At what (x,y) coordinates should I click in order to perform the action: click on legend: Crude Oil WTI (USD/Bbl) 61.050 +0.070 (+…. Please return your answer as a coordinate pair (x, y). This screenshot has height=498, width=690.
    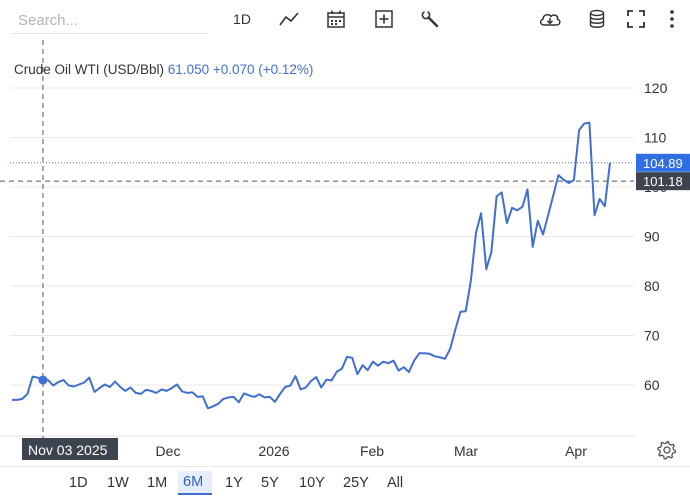
    Looking at the image, I should click on (163, 69).